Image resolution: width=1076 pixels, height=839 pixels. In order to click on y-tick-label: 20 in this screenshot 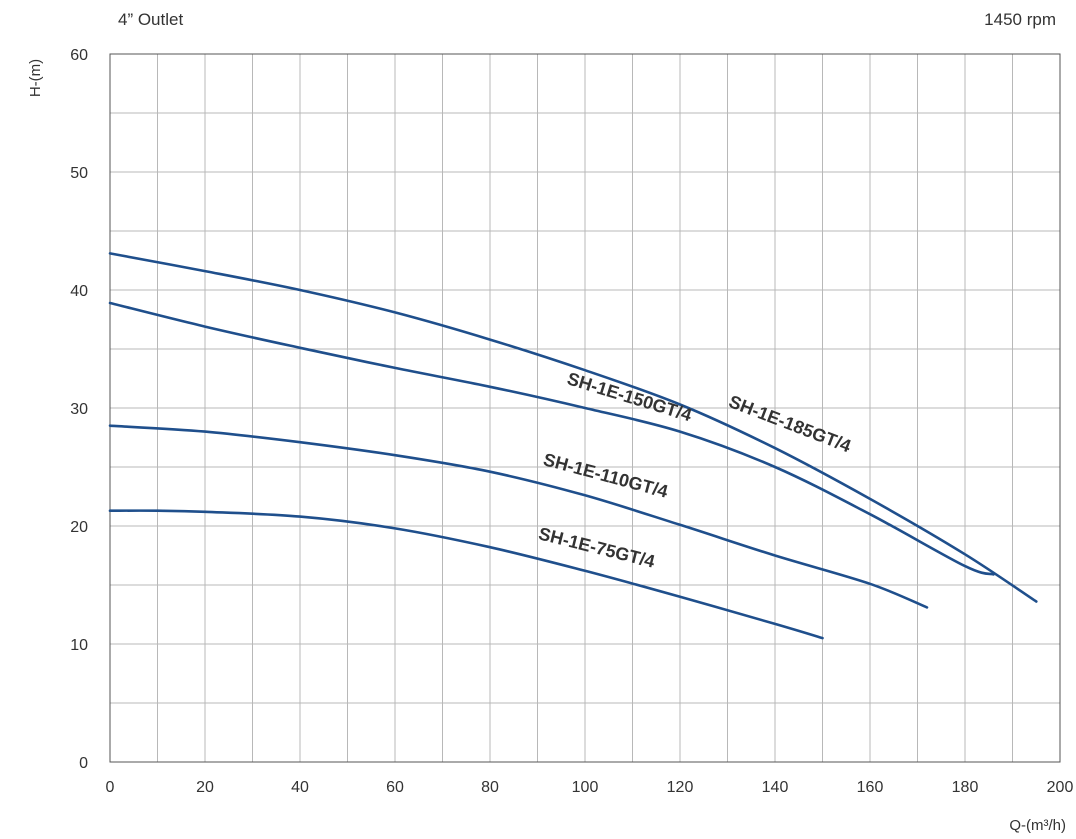, I will do `click(79, 527)`.